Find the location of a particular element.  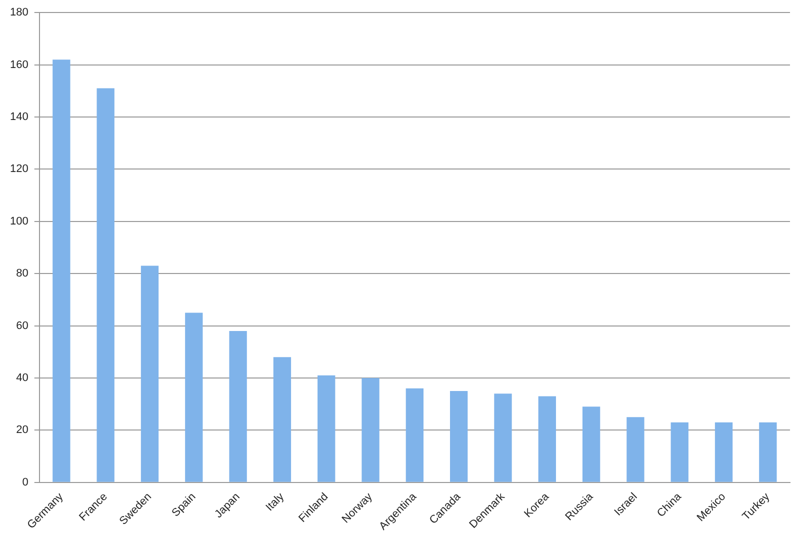

y-tick-label: 60 is located at coordinates (22, 326).